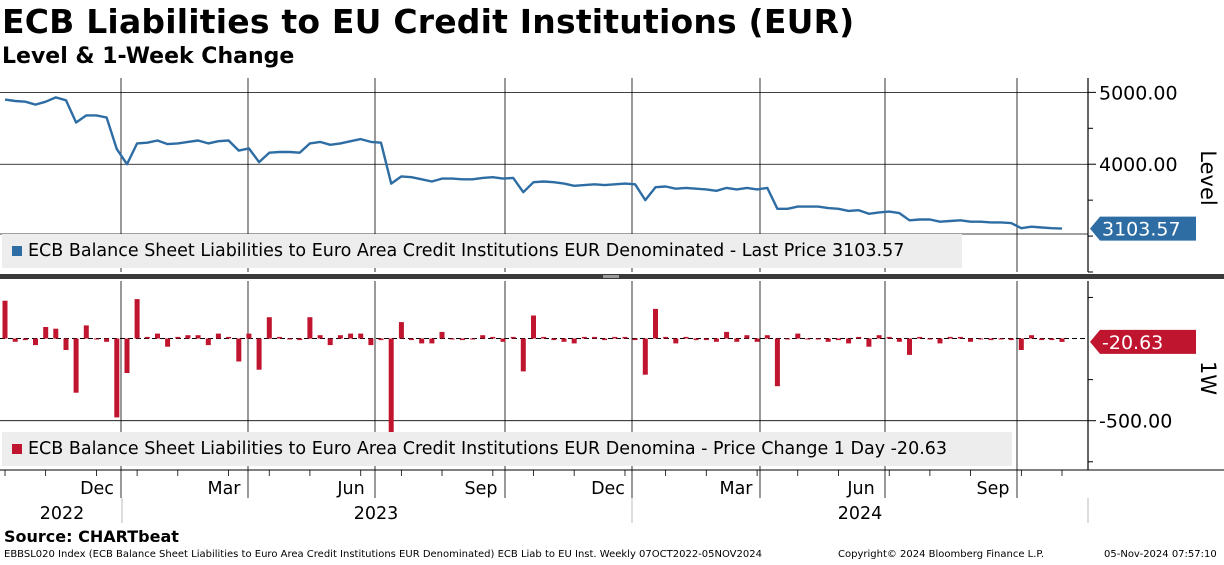 Image resolution: width=1224 pixels, height=565 pixels. What do you see at coordinates (1160, 554) in the screenshot?
I see `footer-timestamp: 05-Nov-2024 07:57:10` at bounding box center [1160, 554].